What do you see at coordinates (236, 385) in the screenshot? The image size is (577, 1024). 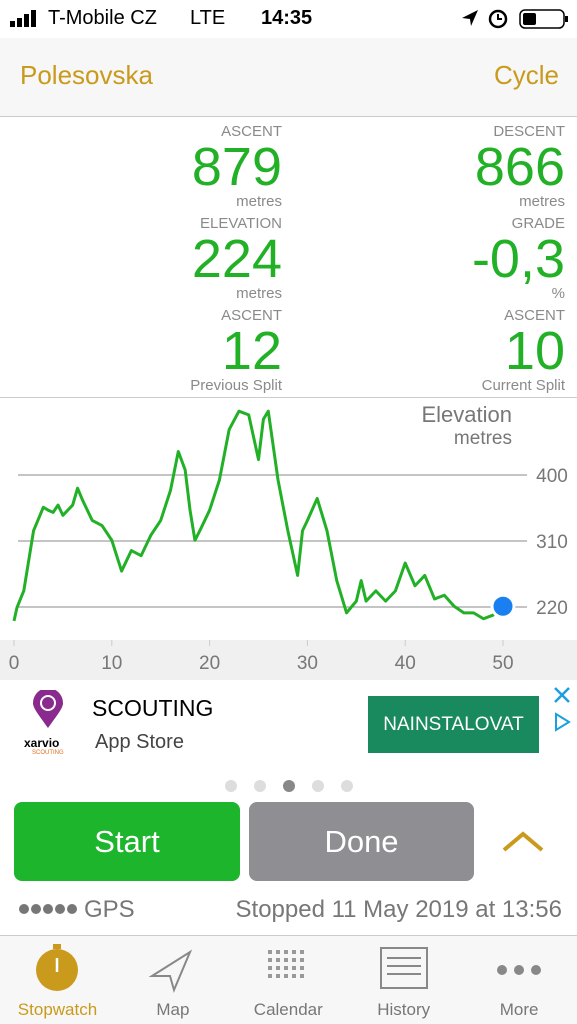 I see `stat-unit: Previous Split` at bounding box center [236, 385].